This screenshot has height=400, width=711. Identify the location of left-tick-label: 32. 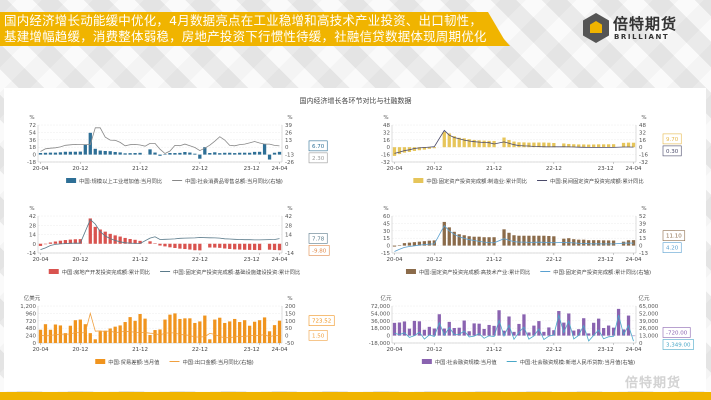
(386, 133).